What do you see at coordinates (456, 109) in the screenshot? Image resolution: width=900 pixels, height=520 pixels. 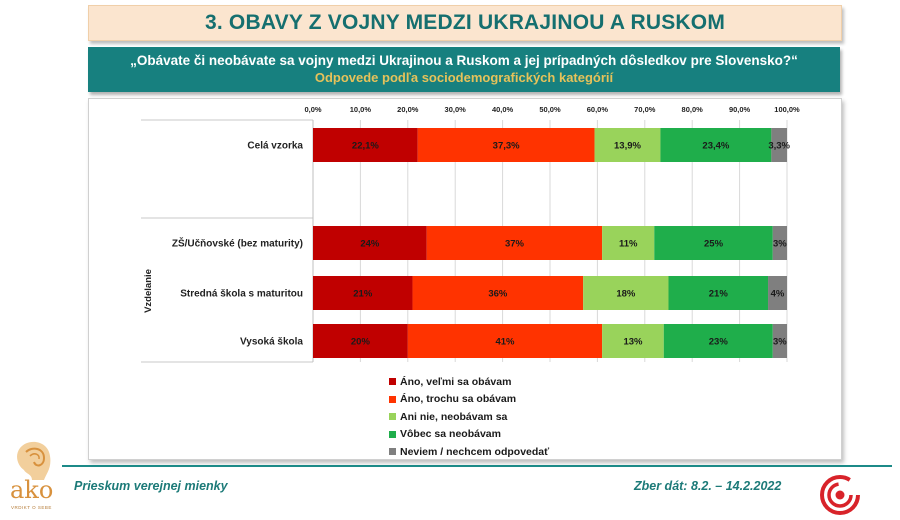 I see `x-tick-label: 30,0%` at bounding box center [456, 109].